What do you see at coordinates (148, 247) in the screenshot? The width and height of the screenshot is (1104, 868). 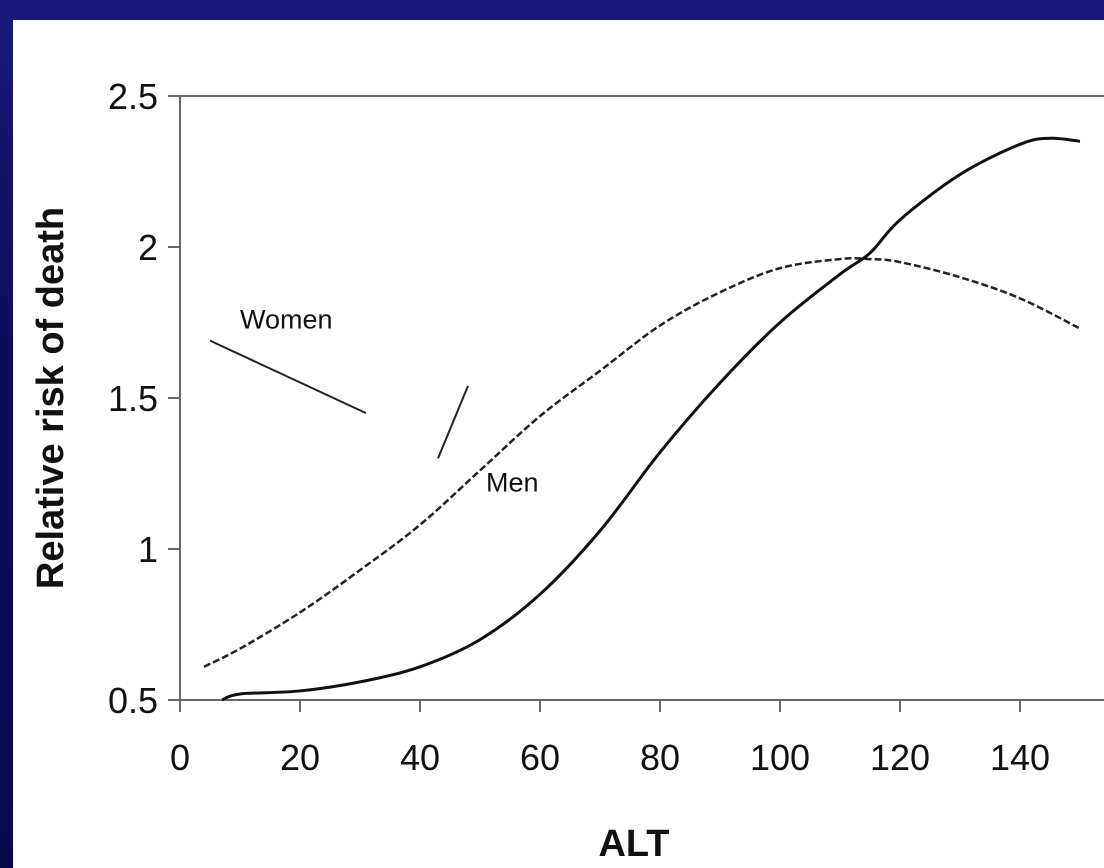 I see `y-tick-label: 2` at bounding box center [148, 247].